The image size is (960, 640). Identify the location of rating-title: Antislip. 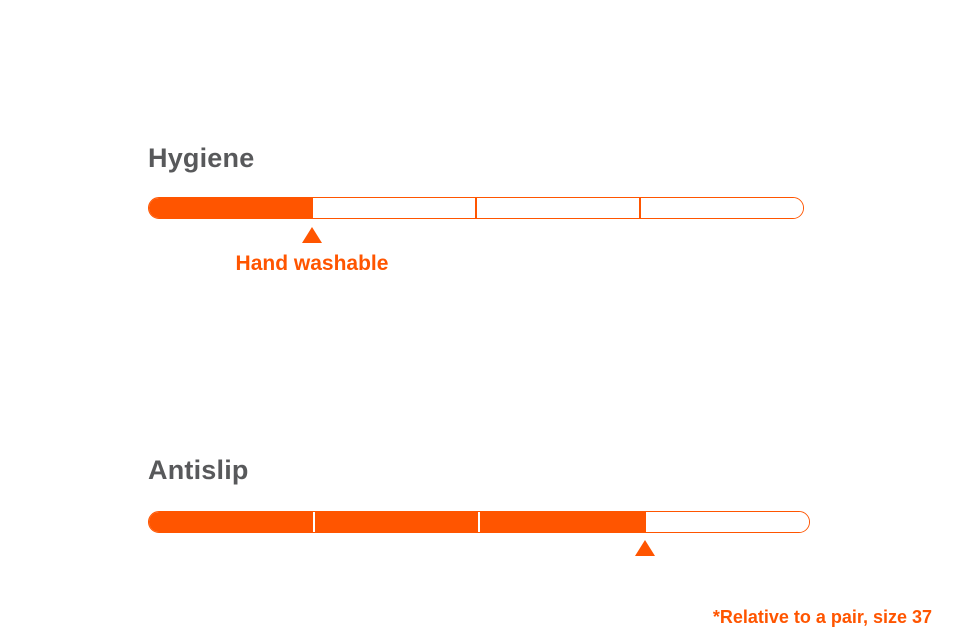
(198, 470).